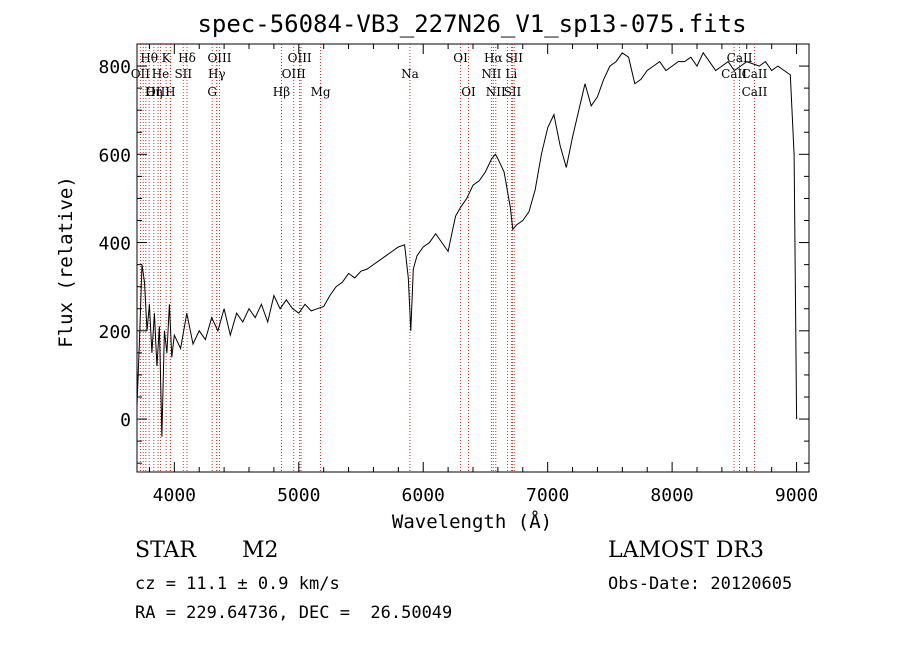 This screenshot has height=649, width=900. I want to click on x-tick-label: 7000, so click(547, 495).